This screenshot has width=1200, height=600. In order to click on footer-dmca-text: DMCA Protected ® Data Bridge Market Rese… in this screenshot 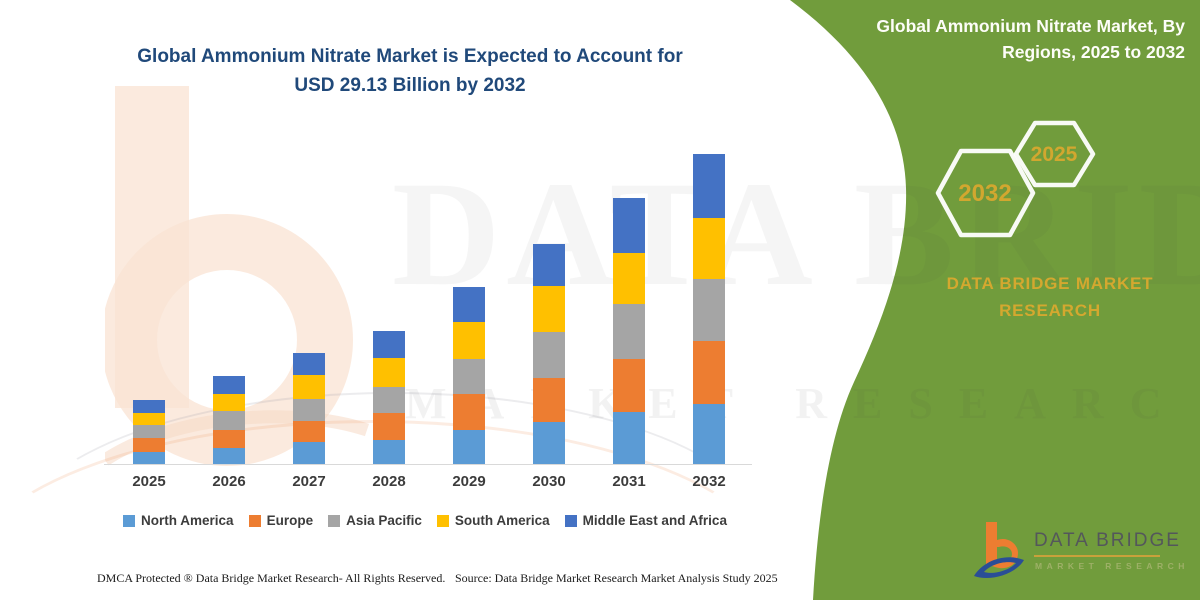, I will do `click(271, 578)`.